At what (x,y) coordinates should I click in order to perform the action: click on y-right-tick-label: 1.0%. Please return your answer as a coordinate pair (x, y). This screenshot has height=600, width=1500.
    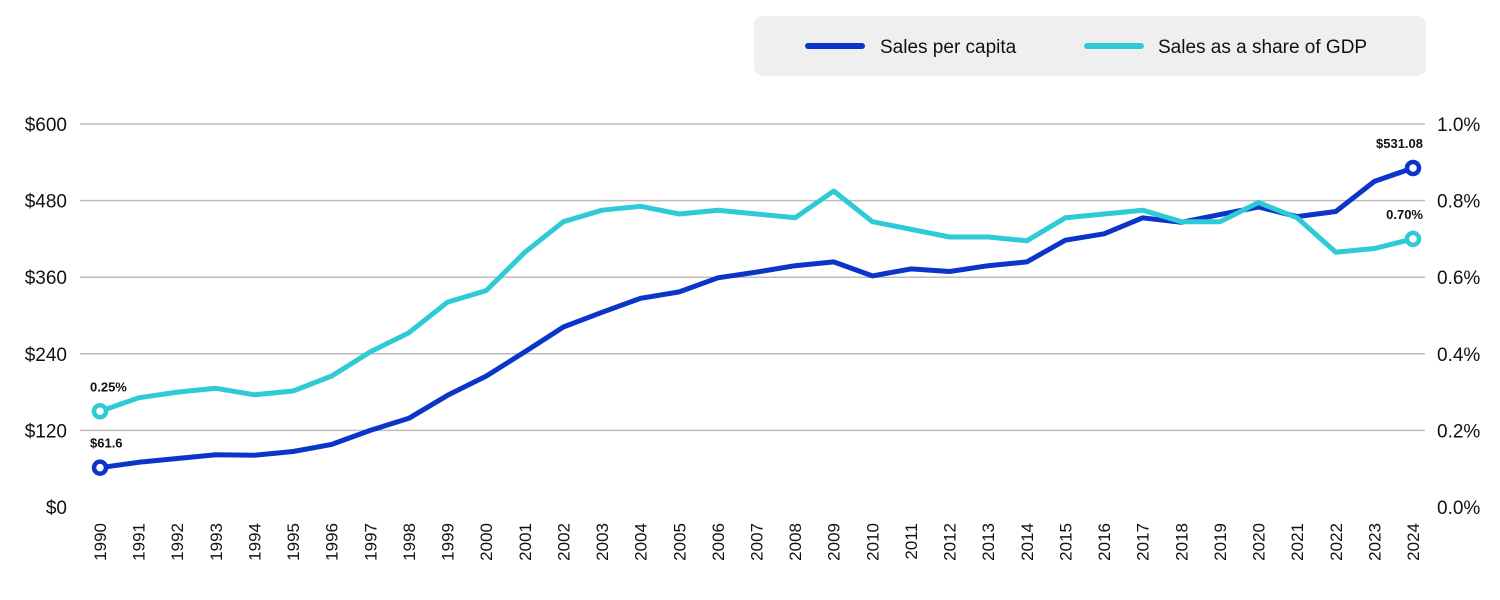
    Looking at the image, I should click on (1458, 125).